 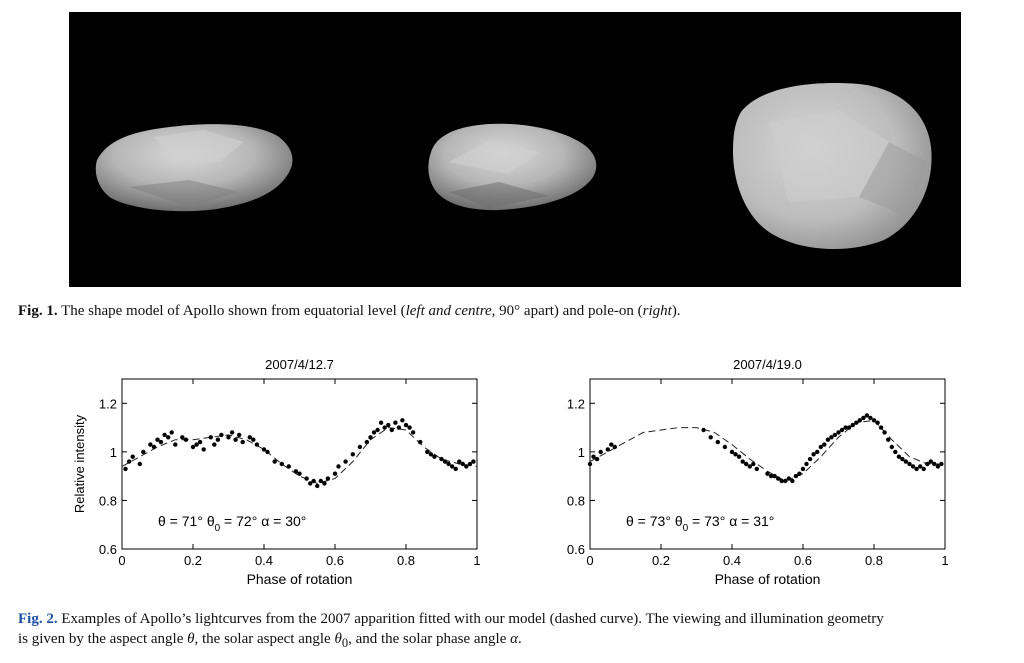 I want to click on fig1-caption-middle: , 90° apart) and pole-on (, so click(x=567, y=311).